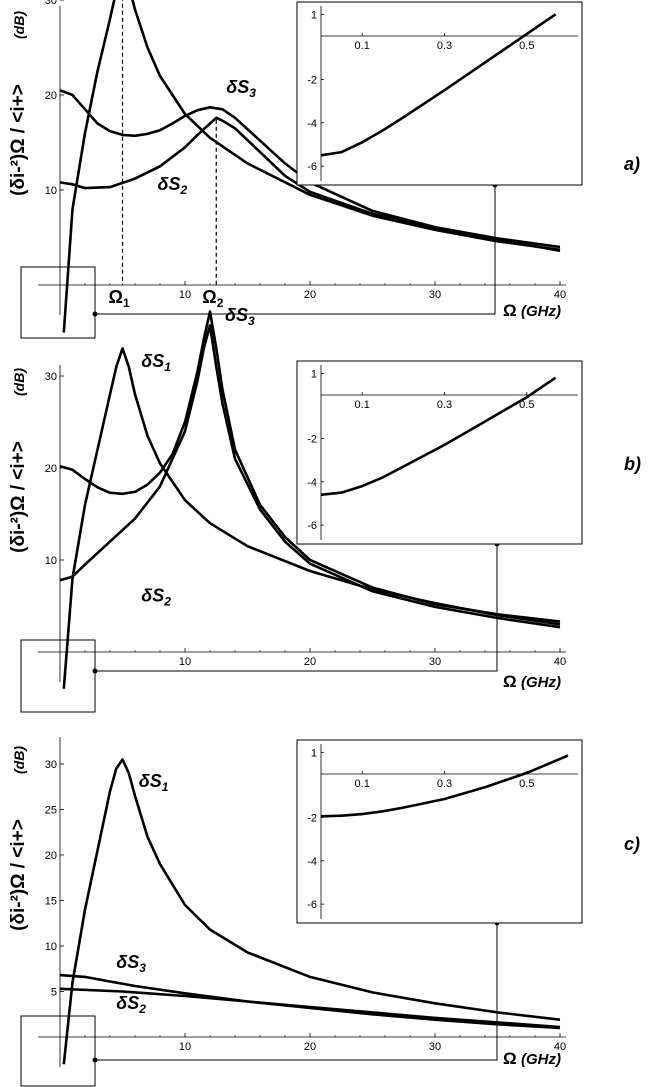 The image size is (654, 1087). What do you see at coordinates (632, 844) in the screenshot?
I see `panel-label: c)` at bounding box center [632, 844].